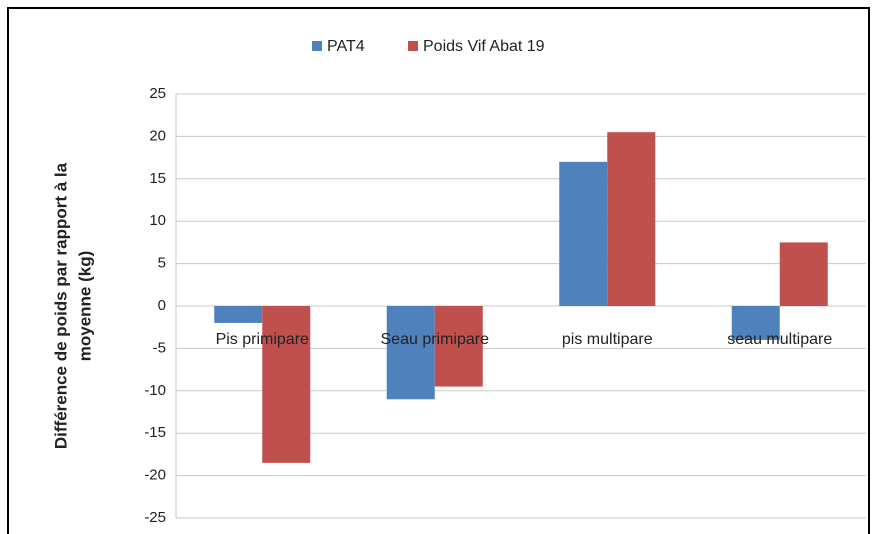  Describe the element at coordinates (60, 305) in the screenshot. I see `y-axis-title: Différence de poids par rapport à la` at that location.